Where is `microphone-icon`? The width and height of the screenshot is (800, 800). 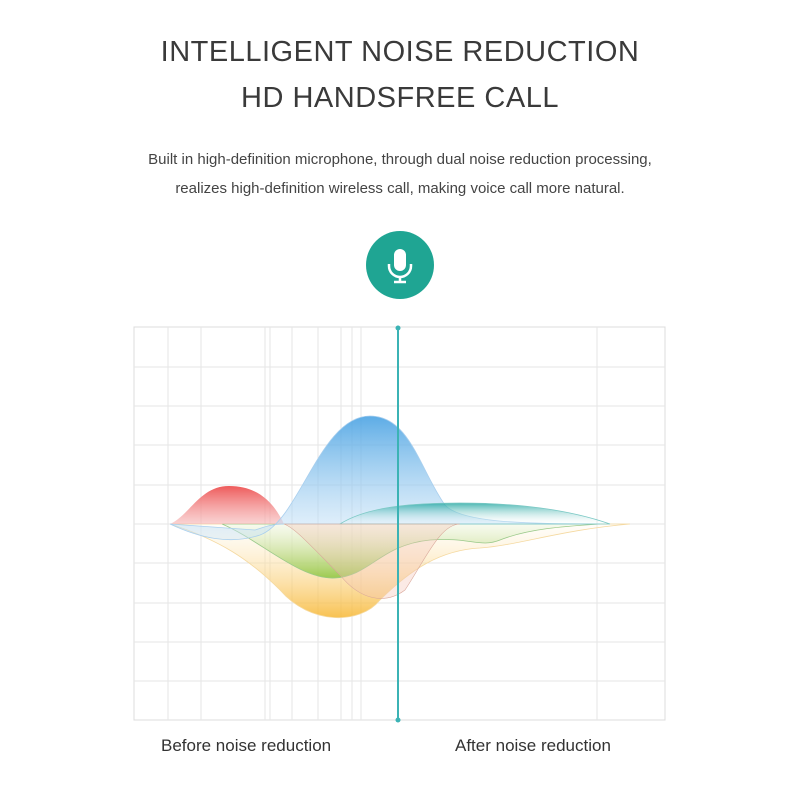
microphone-icon is located at coordinates (400, 266).